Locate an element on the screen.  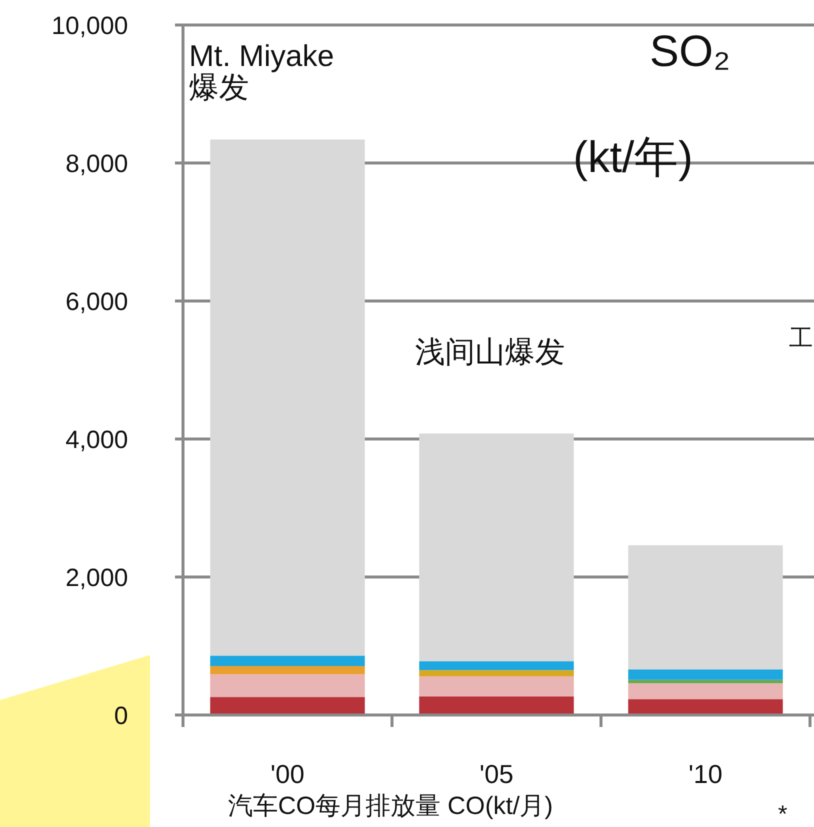
x-axis-title: 汽车CO每月排放量 CO(kt/月) is located at coordinates (390, 806).